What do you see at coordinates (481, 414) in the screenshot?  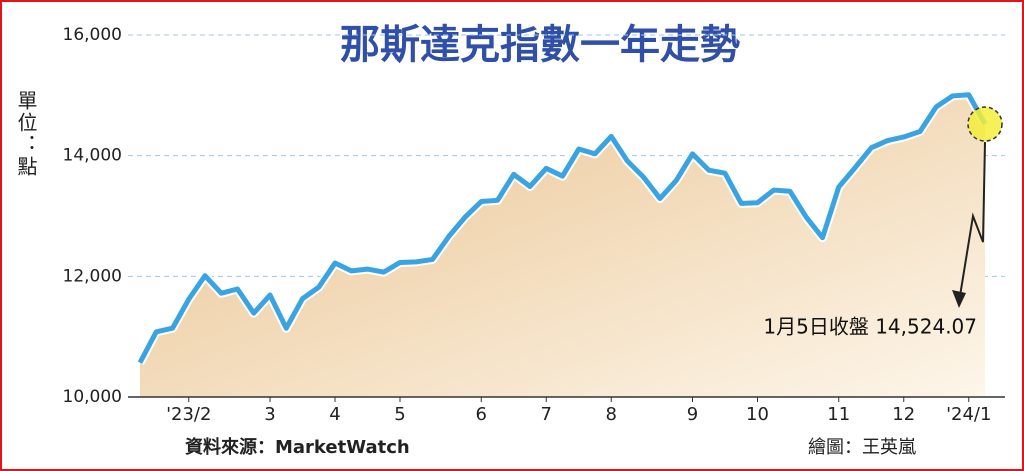 I see `x-tick-label: 6` at bounding box center [481, 414].